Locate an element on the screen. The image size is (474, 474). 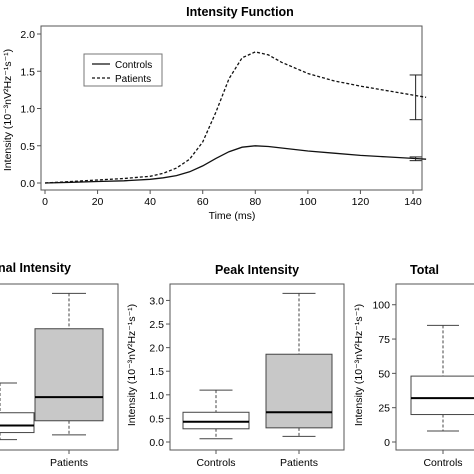
y-tick-label: 0 is located at coordinates (387, 443).